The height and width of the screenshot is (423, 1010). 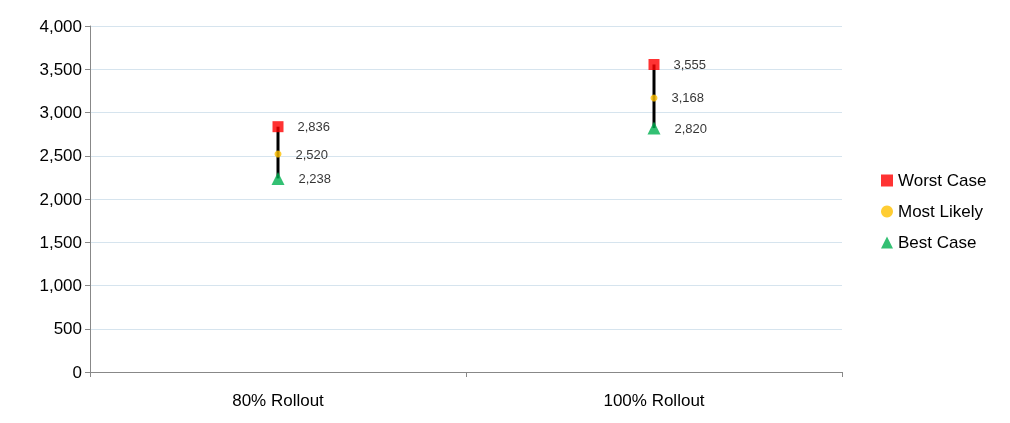 I want to click on x-tick-label: 100% Rollout, so click(x=654, y=400).